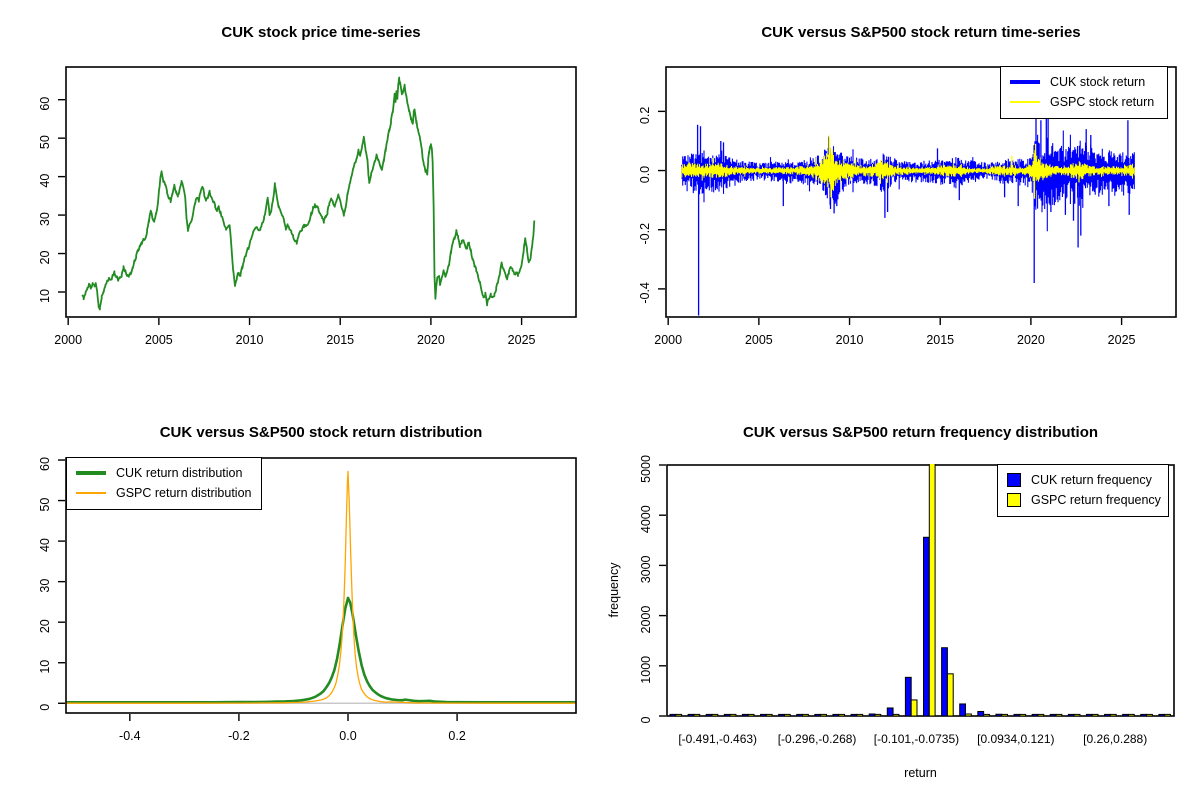 Image resolution: width=1200 pixels, height=800 pixels. I want to click on legend-item: CUK stock return, so click(1084, 82).